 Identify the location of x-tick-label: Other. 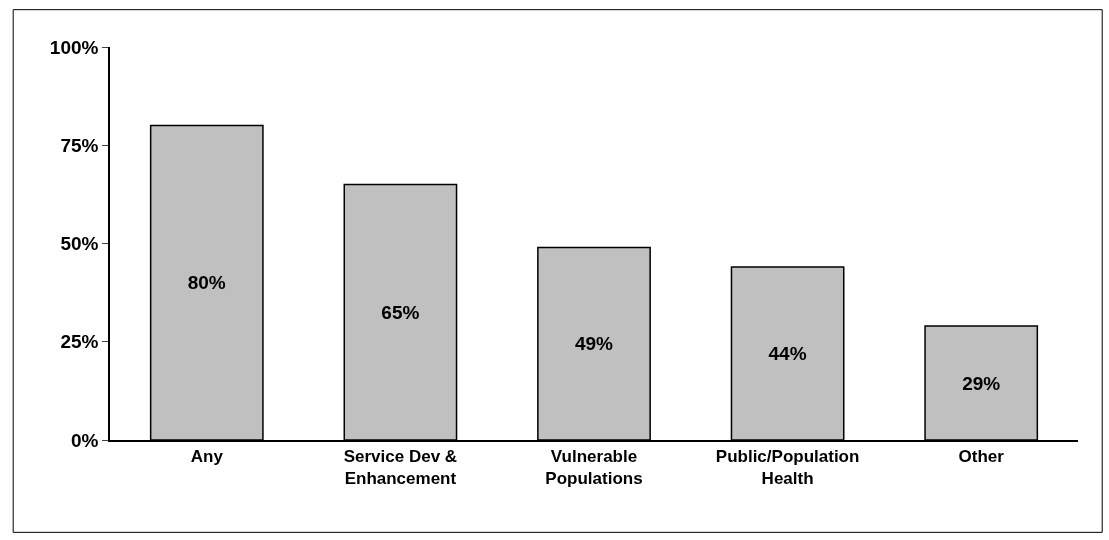
(981, 457).